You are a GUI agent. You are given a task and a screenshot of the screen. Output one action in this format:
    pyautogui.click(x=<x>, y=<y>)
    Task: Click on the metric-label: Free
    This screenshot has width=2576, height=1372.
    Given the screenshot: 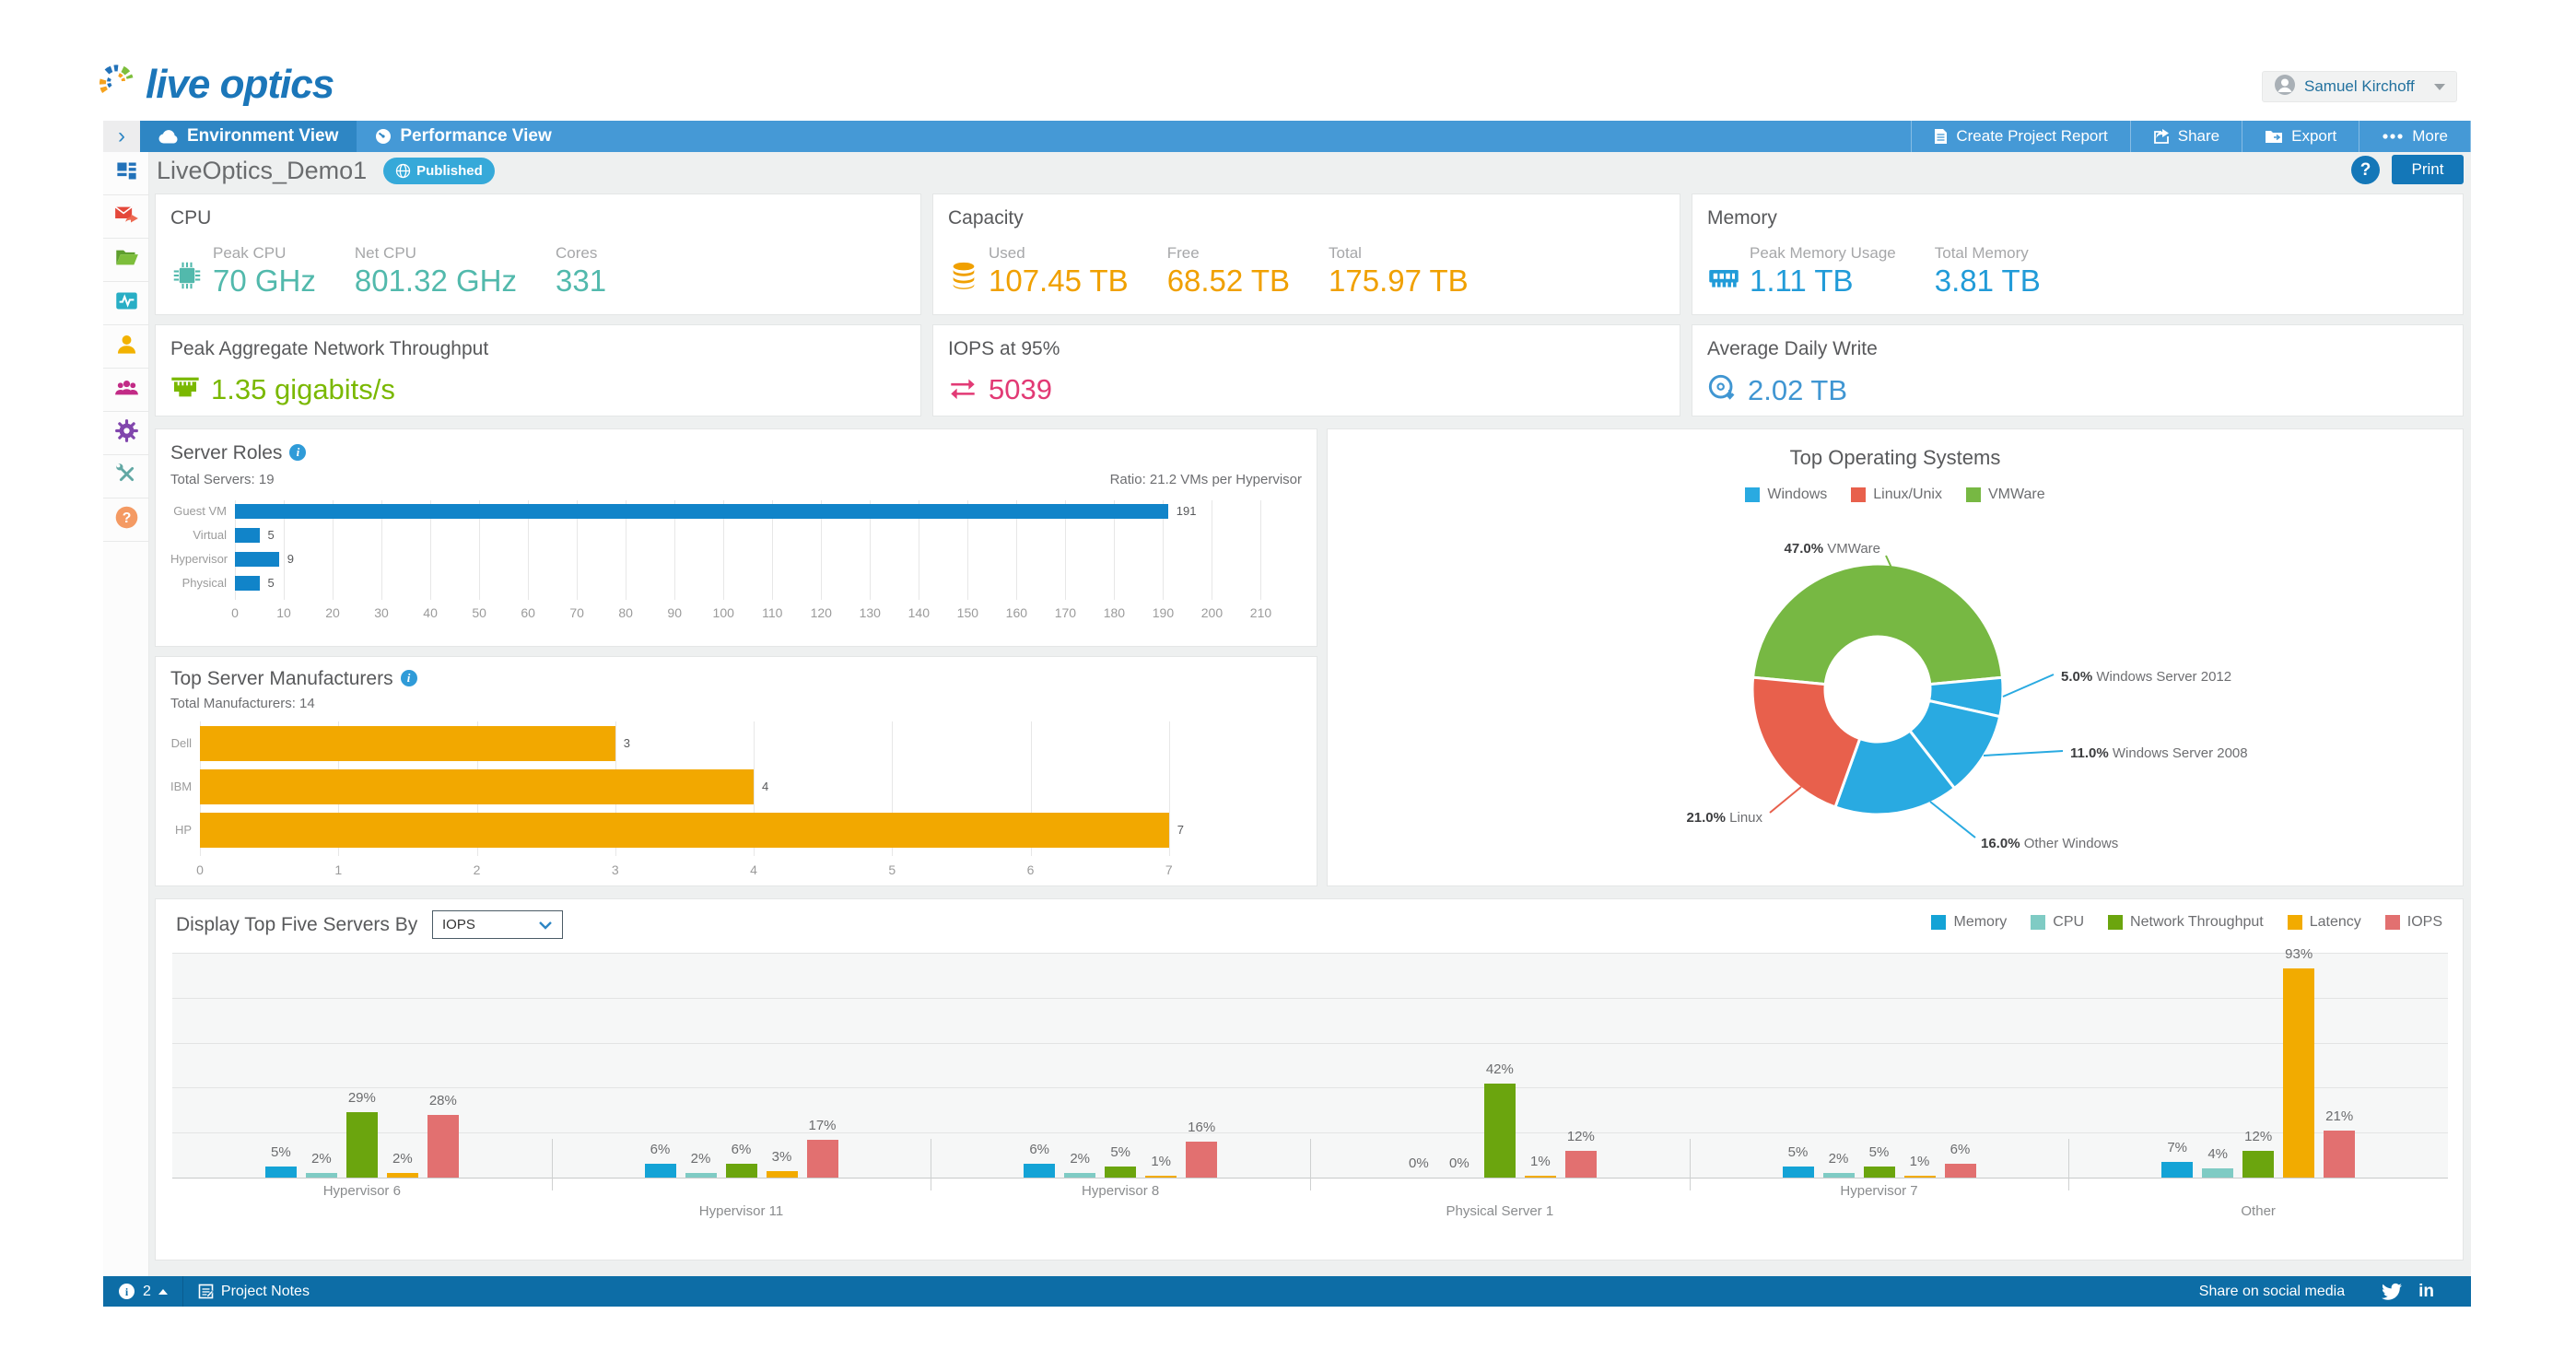 What is the action you would take?
    pyautogui.click(x=1183, y=253)
    